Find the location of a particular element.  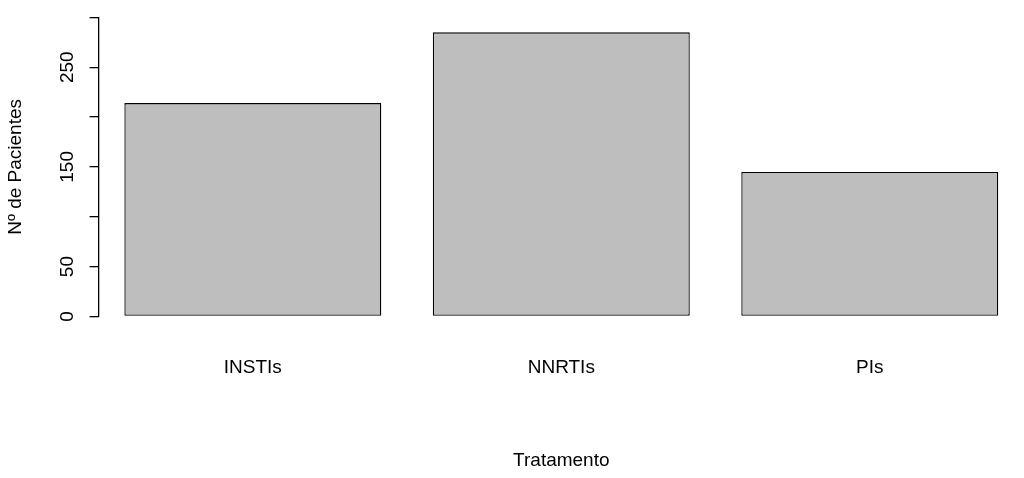

x-tick-label: PIs is located at coordinates (870, 367).